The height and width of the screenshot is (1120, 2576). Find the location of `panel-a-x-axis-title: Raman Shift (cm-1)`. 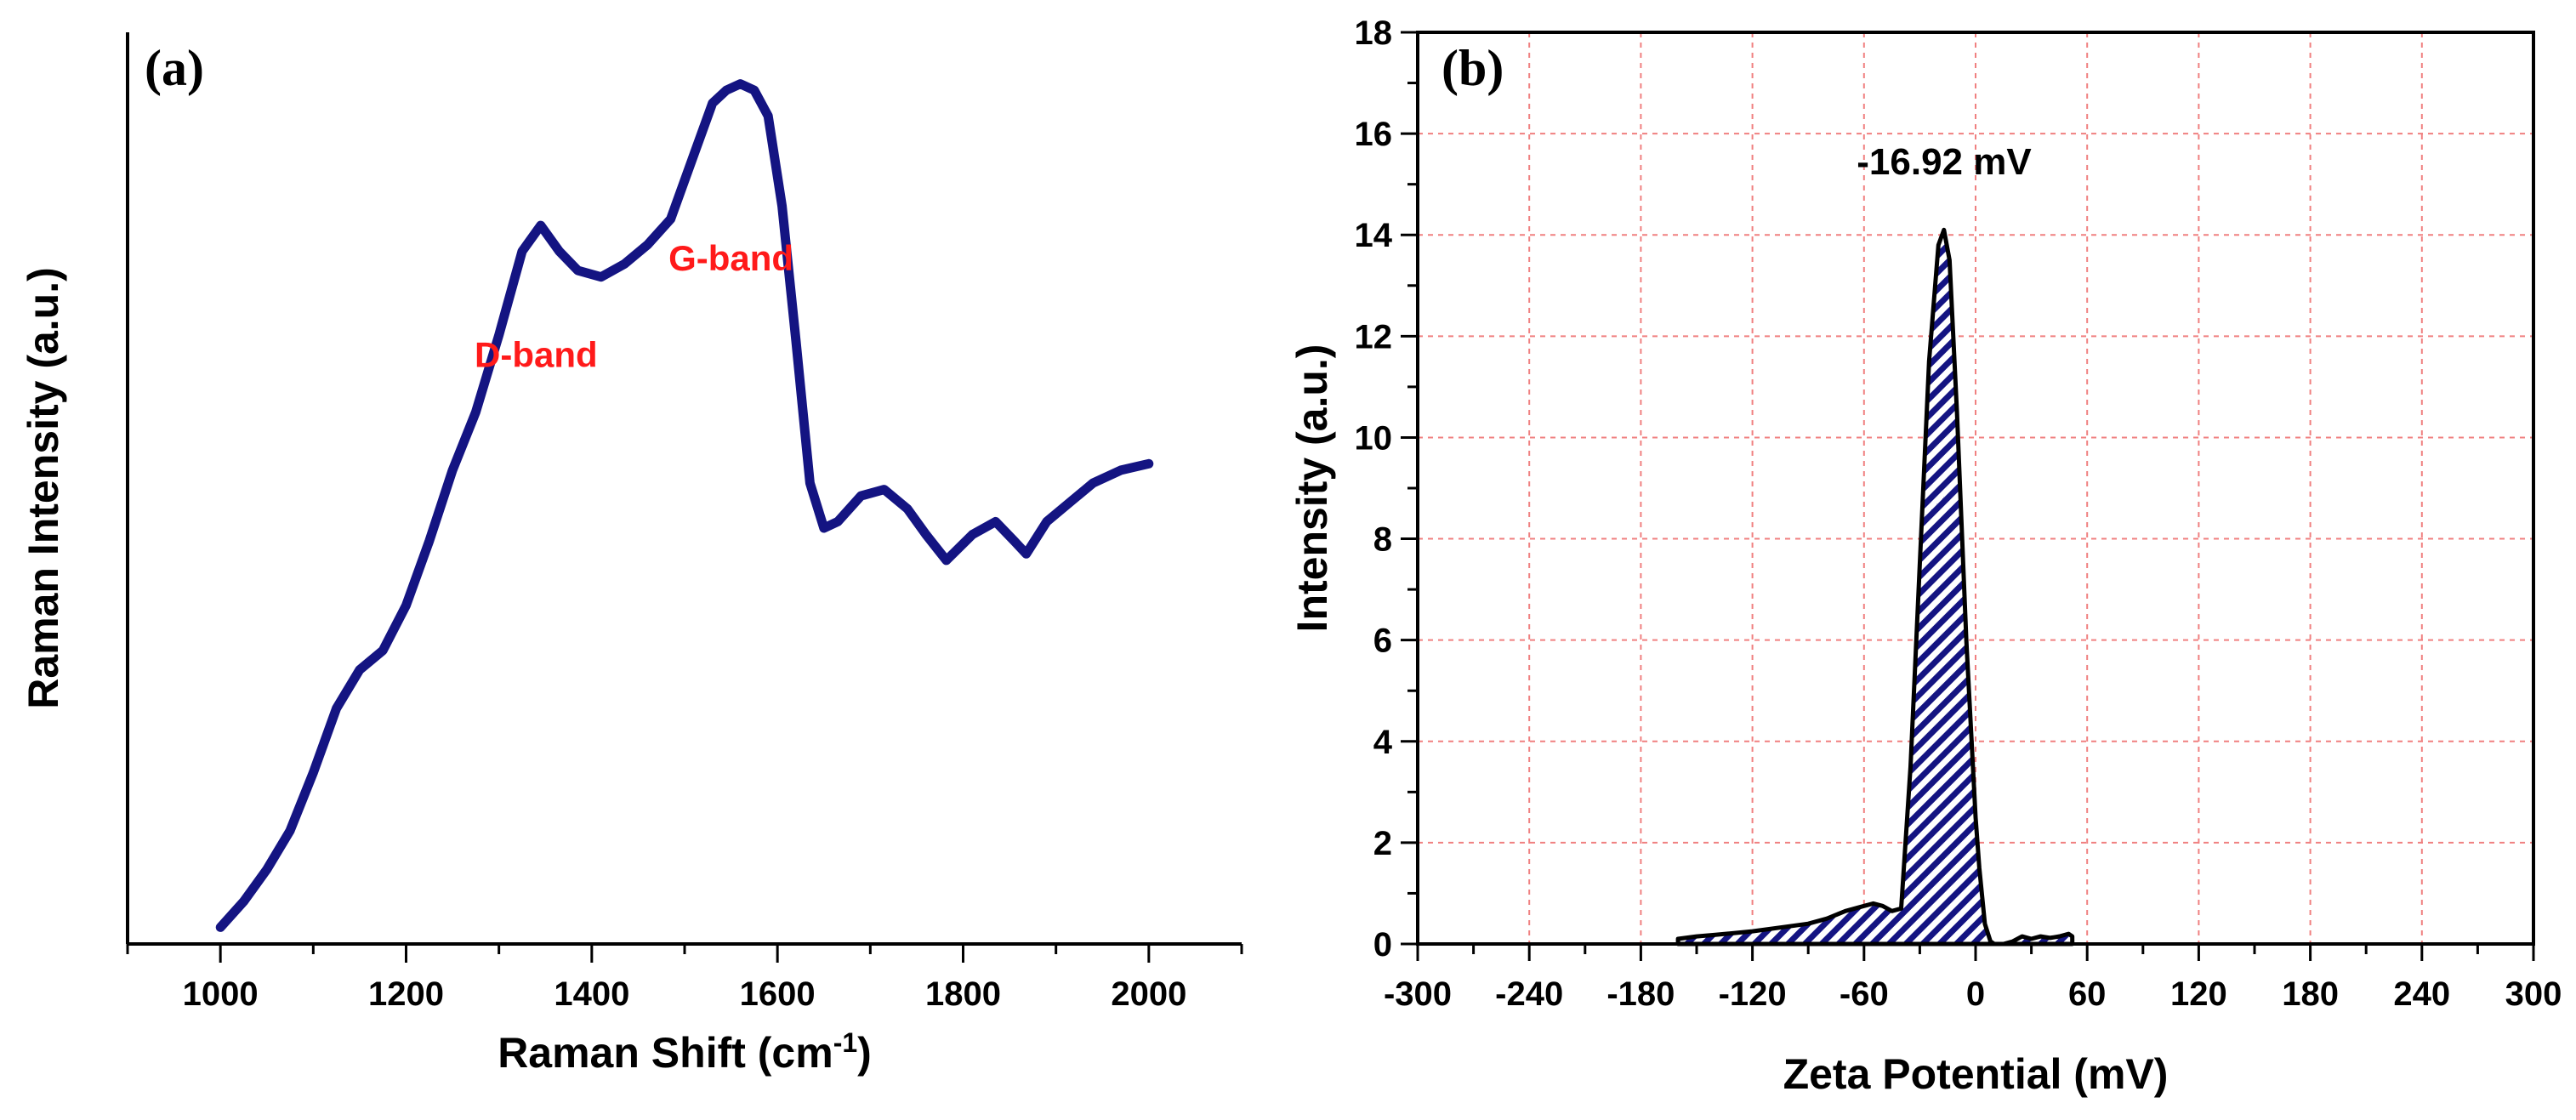

panel-a-x-axis-title: Raman Shift (cm-1) is located at coordinates (685, 1052).